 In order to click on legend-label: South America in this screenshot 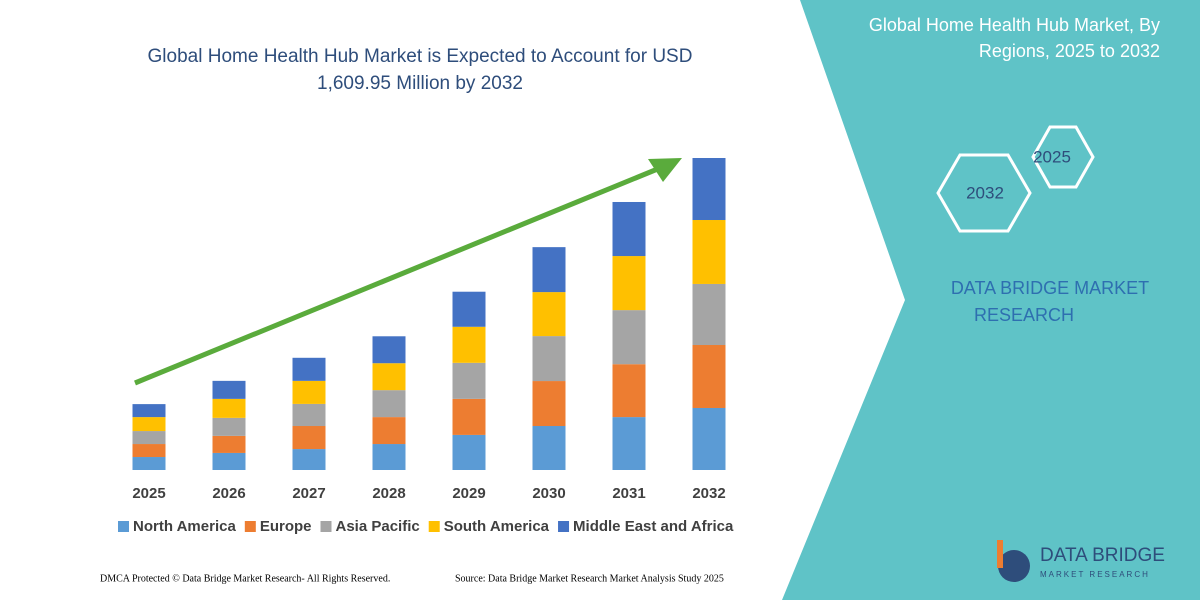, I will do `click(497, 526)`.